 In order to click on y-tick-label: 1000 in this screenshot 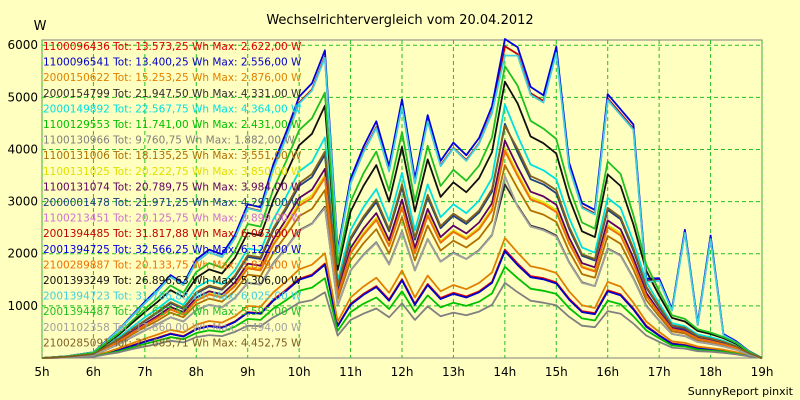, I will do `click(22, 306)`.